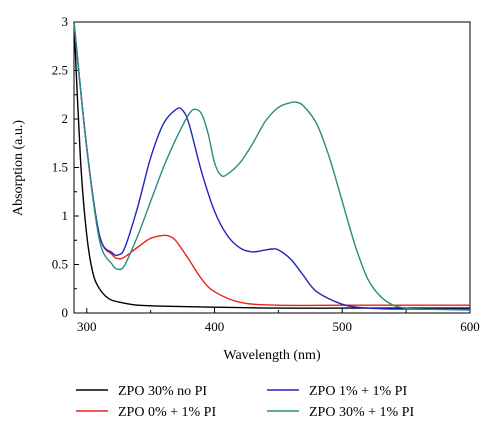 The image size is (500, 432). What do you see at coordinates (60, 70) in the screenshot?
I see `y-tick-label: 2.5` at bounding box center [60, 70].